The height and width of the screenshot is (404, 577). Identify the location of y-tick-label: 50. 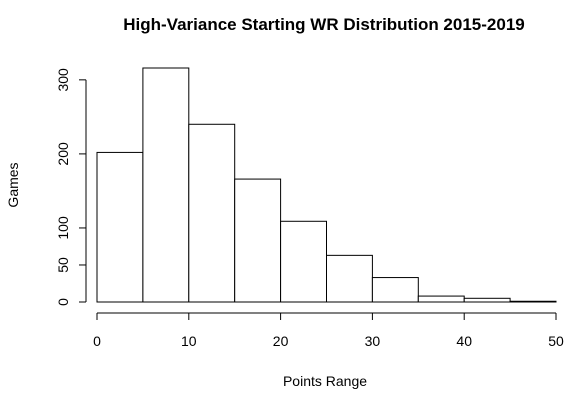
(63, 265).